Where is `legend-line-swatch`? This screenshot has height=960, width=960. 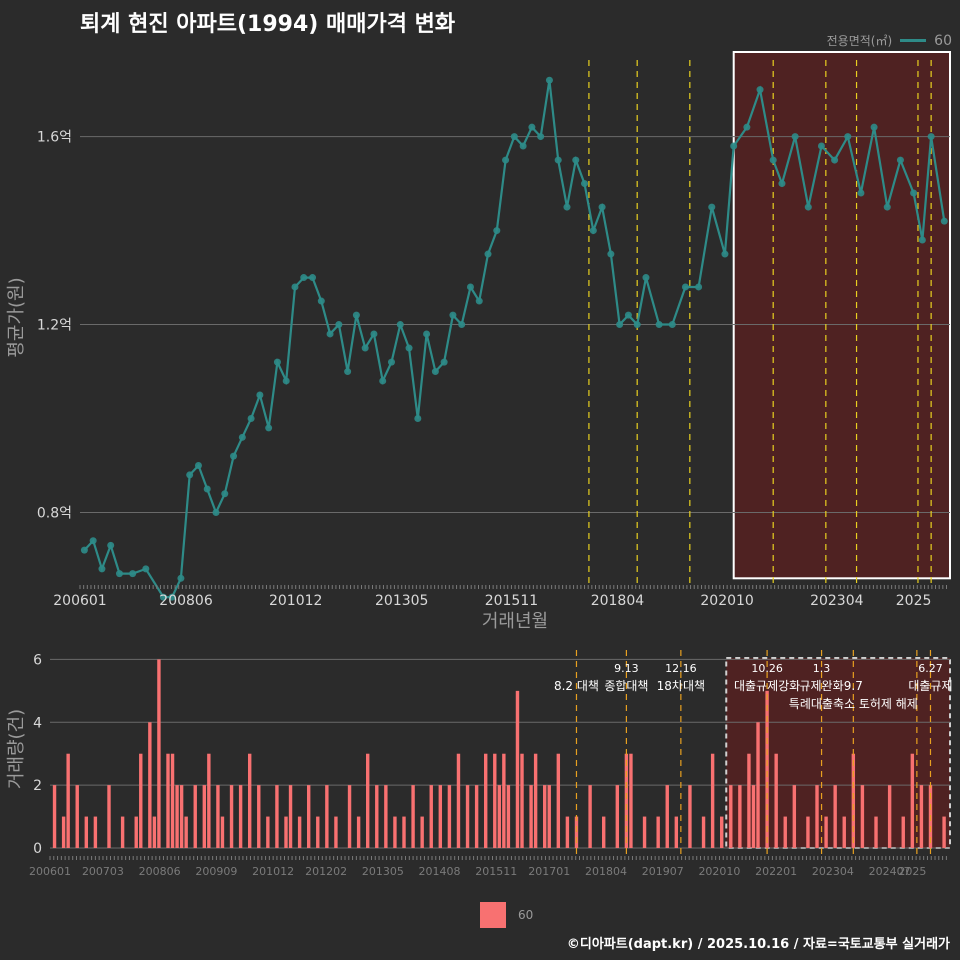
legend-line-swatch is located at coordinates (913, 40).